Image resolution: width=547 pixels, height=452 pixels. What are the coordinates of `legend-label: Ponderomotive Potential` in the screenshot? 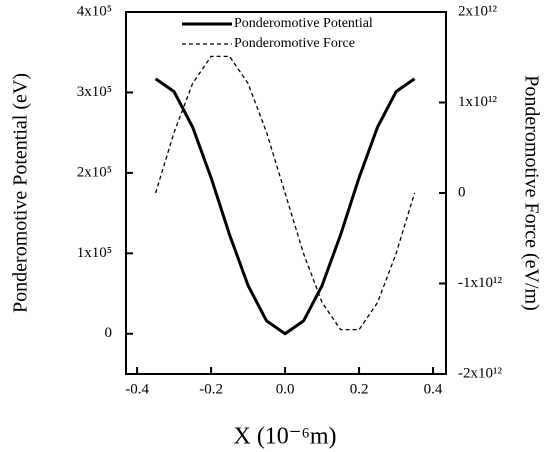 It's located at (303, 23).